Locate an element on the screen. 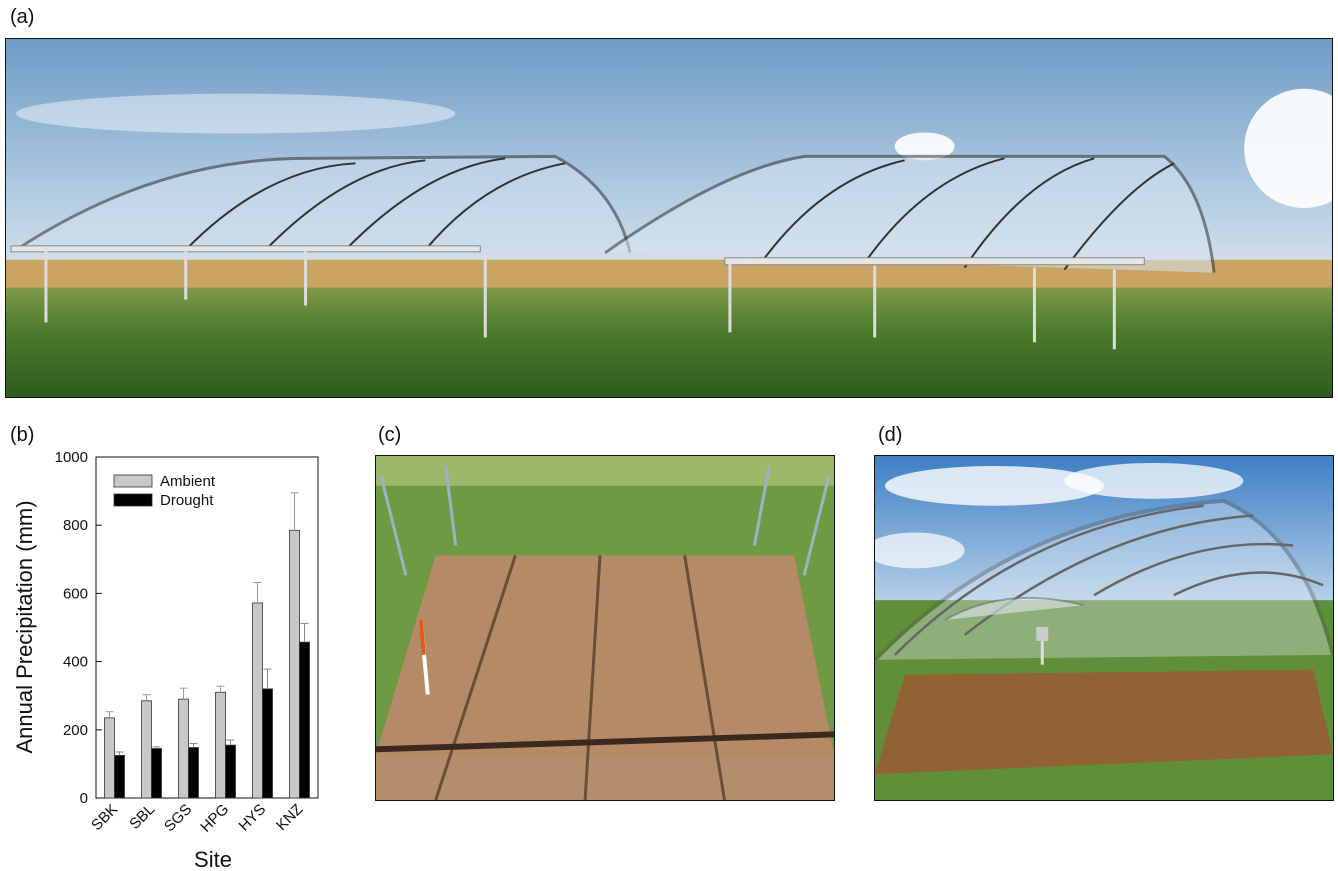 This screenshot has height=871, width=1338. y-tick-label: 800 is located at coordinates (75, 525).